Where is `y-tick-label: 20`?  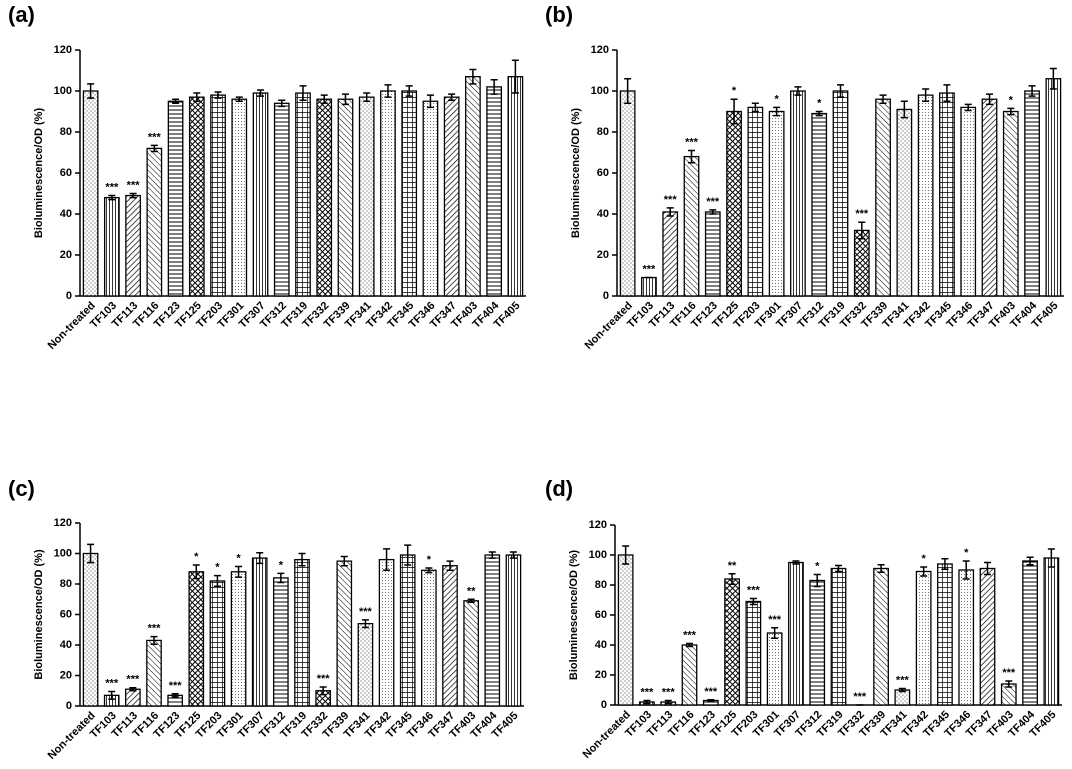 y-tick-label: 20 is located at coordinates (603, 255).